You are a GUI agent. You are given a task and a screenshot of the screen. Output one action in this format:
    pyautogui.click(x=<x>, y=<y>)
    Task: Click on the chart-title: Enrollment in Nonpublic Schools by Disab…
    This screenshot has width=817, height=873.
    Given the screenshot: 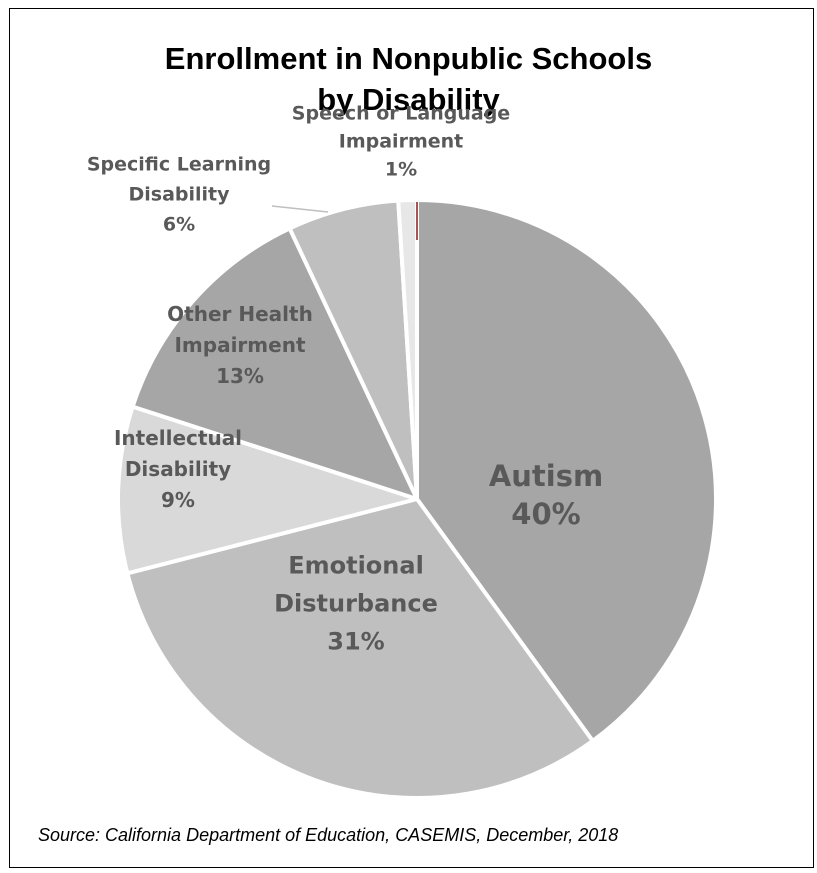 What is the action you would take?
    pyautogui.click(x=408, y=79)
    